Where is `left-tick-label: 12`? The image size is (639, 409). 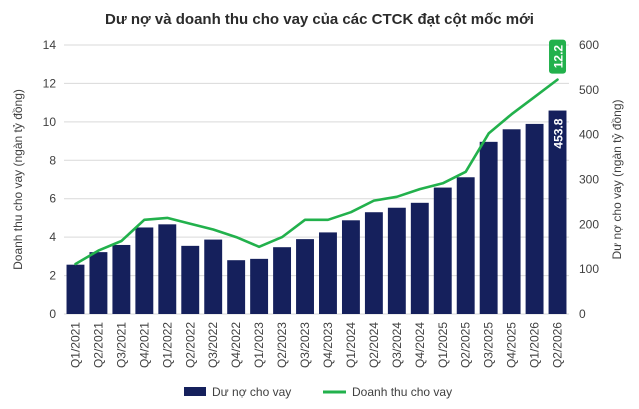
left-tick-label: 12 is located at coordinates (50, 83).